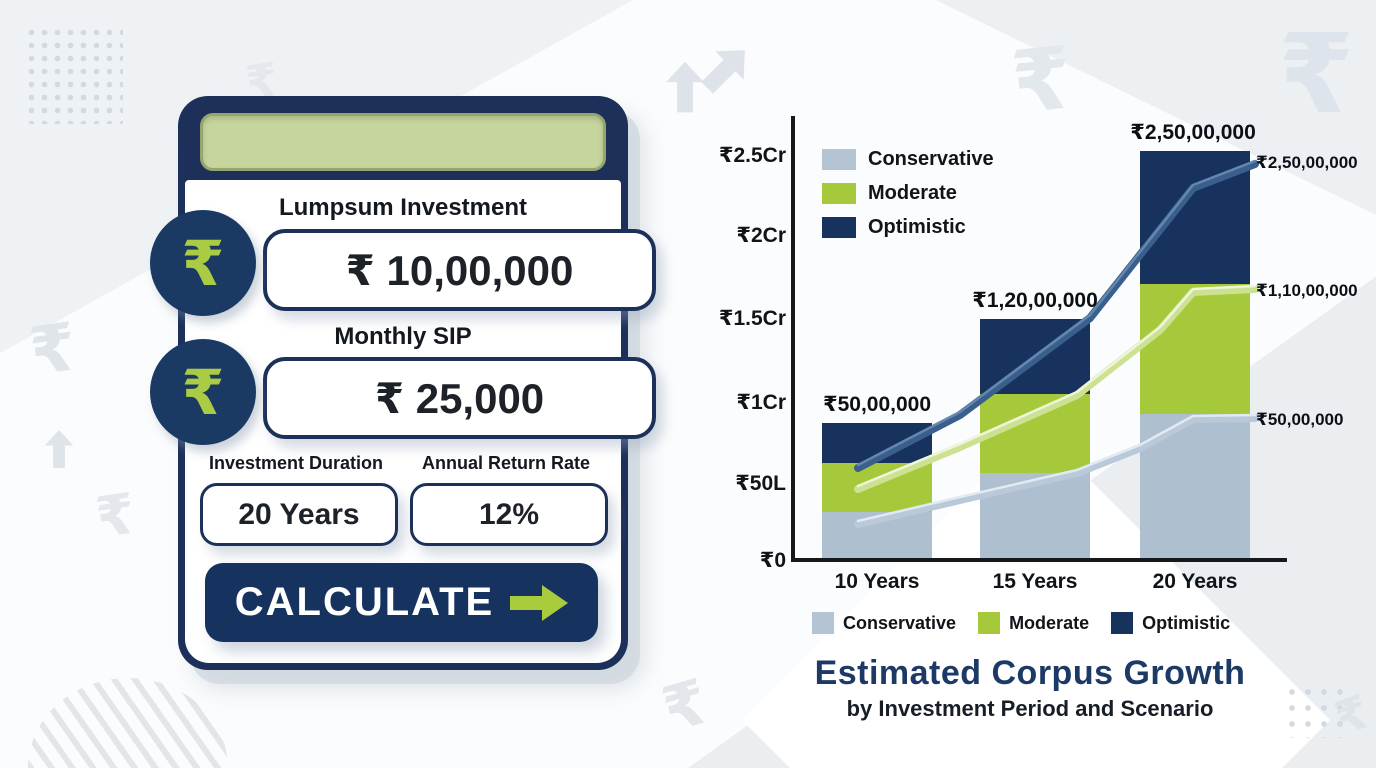  Describe the element at coordinates (1300, 419) in the screenshot. I see `line-end-label: ₹50,00,000` at that location.